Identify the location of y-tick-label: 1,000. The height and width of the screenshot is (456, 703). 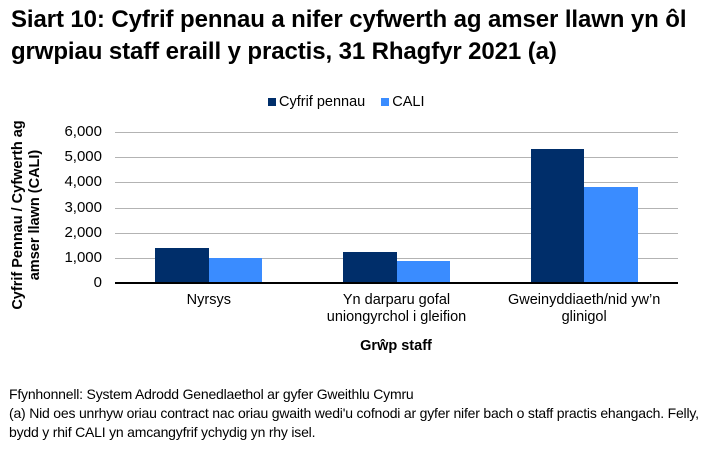
(83, 257).